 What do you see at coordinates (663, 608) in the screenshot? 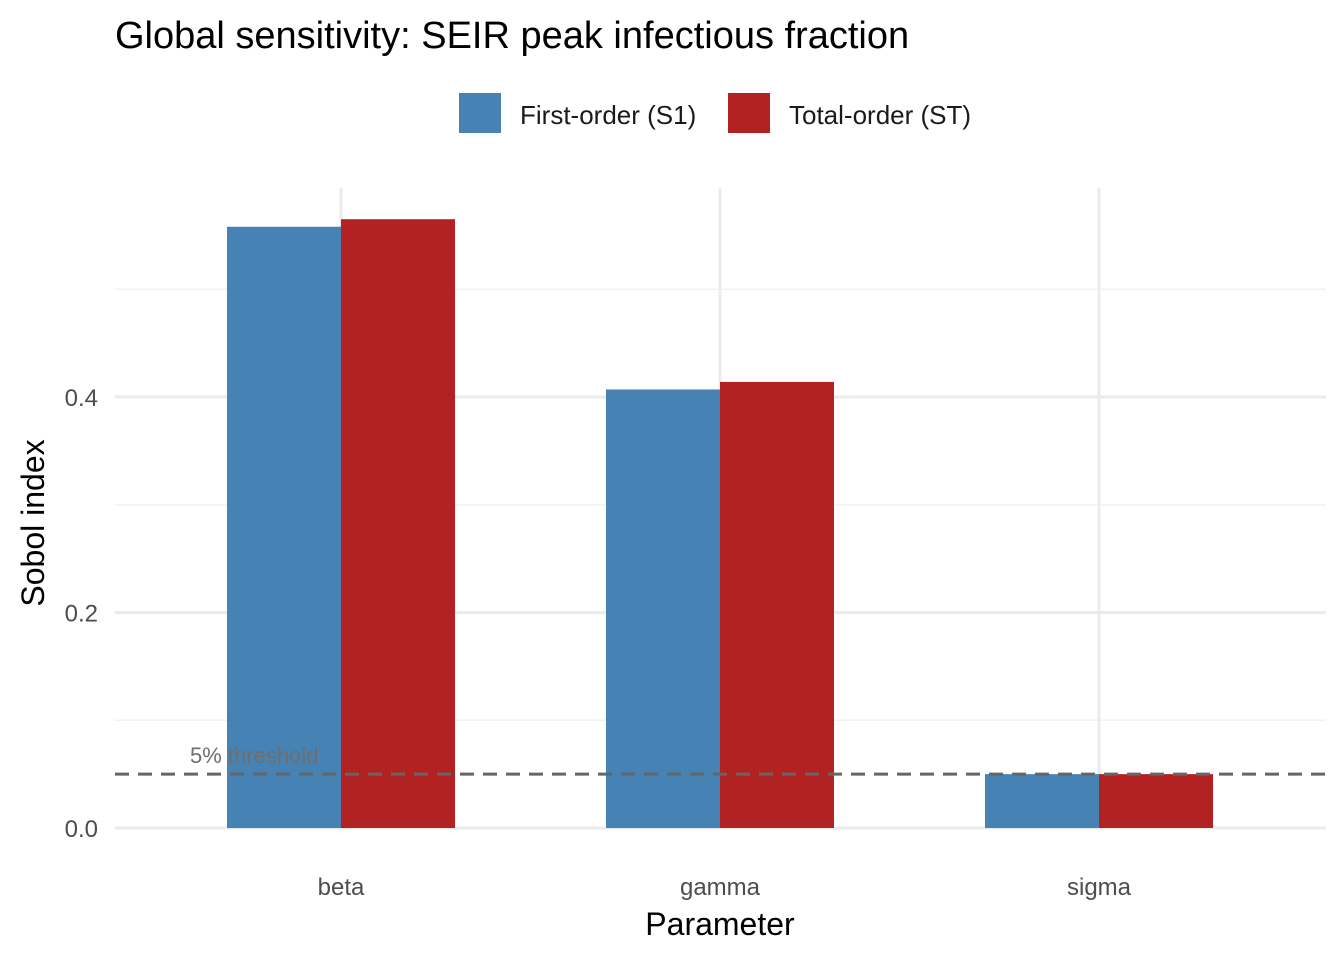
I see `bar-gamma-s1` at bounding box center [663, 608].